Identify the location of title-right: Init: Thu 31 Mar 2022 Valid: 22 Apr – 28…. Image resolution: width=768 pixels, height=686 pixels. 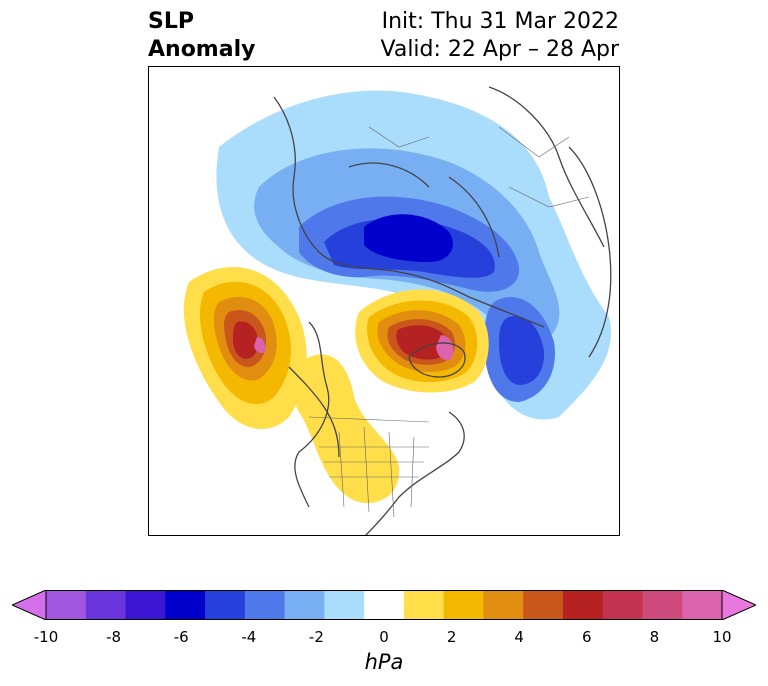
(500, 36).